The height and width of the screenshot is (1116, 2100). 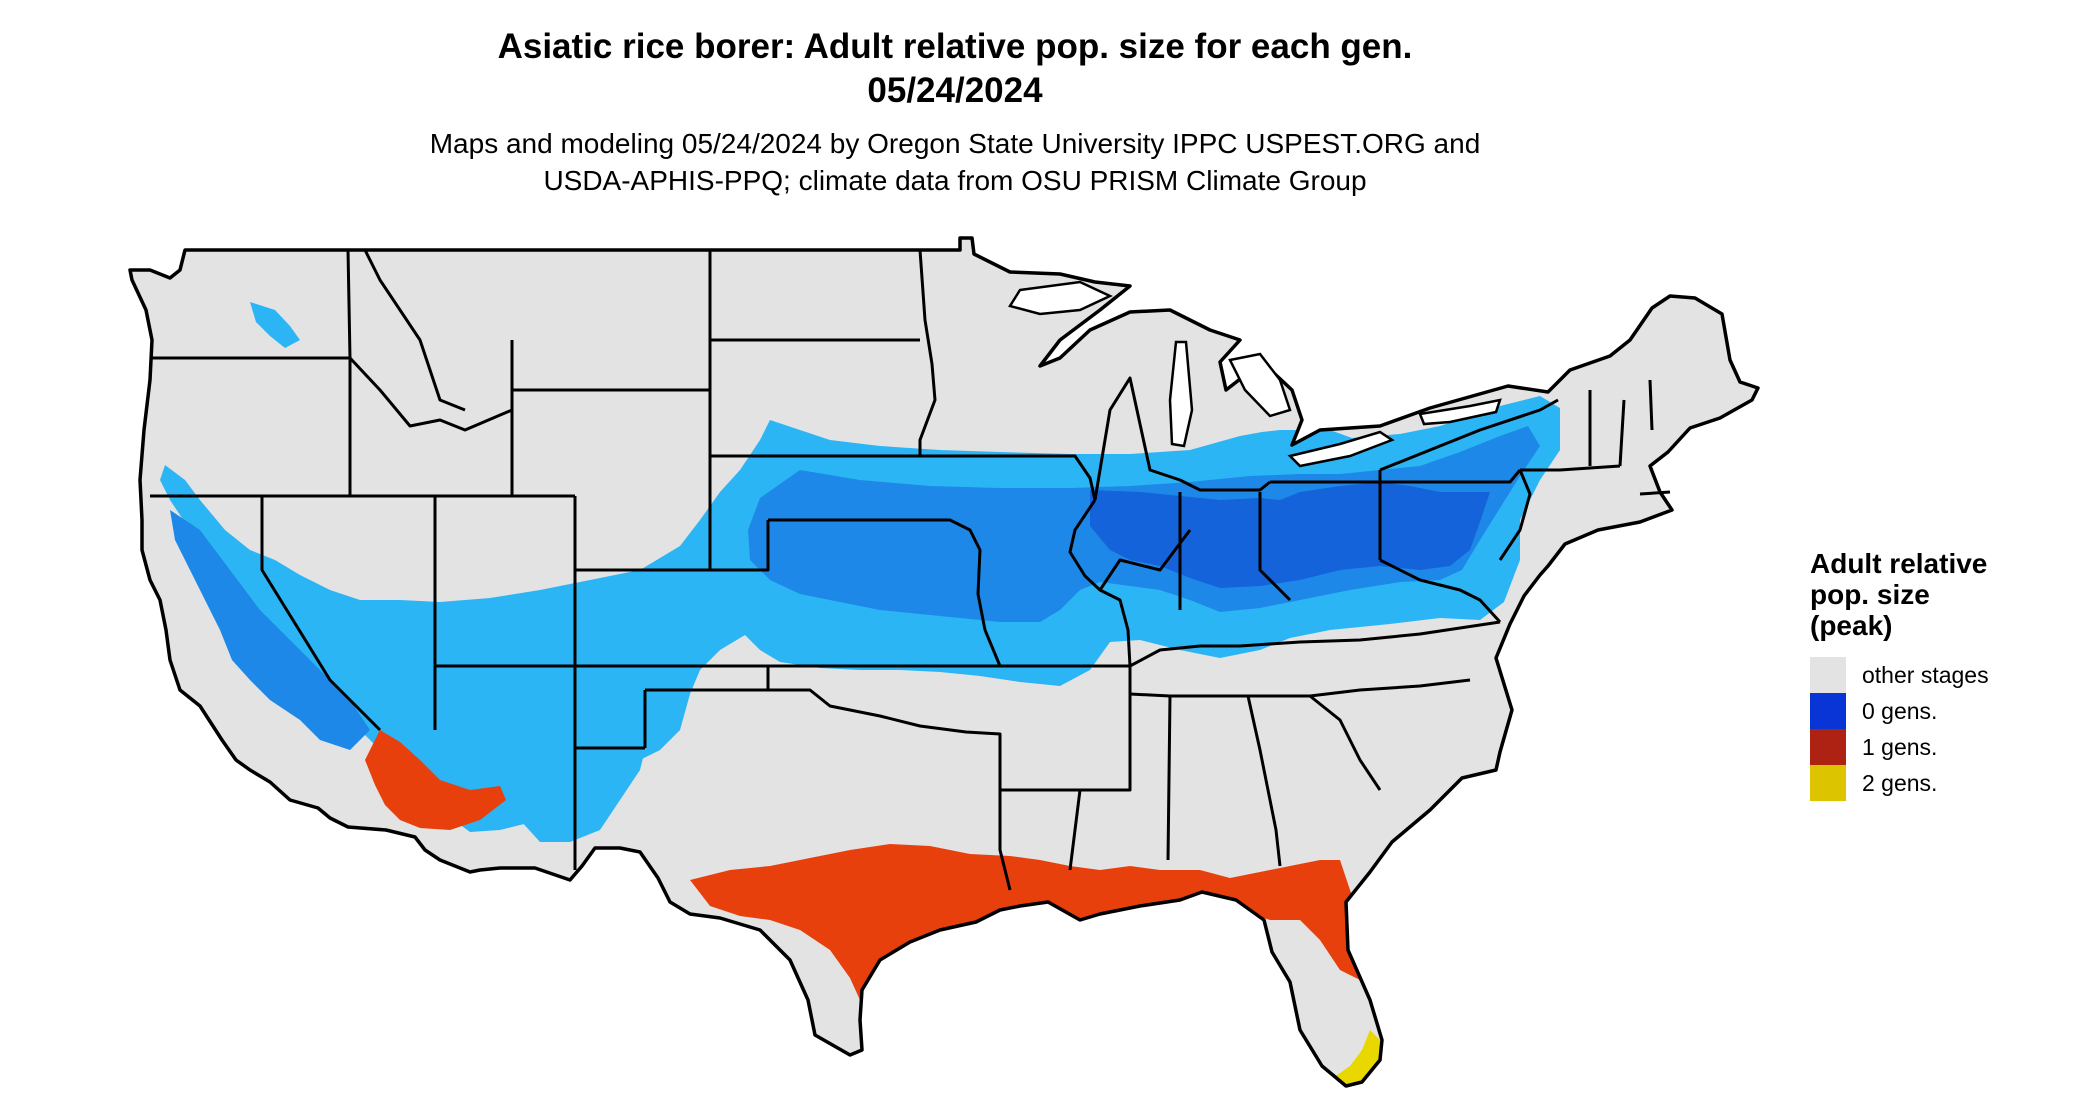 What do you see at coordinates (435, 780) in the screenshot?
I see `zone-red-southwest` at bounding box center [435, 780].